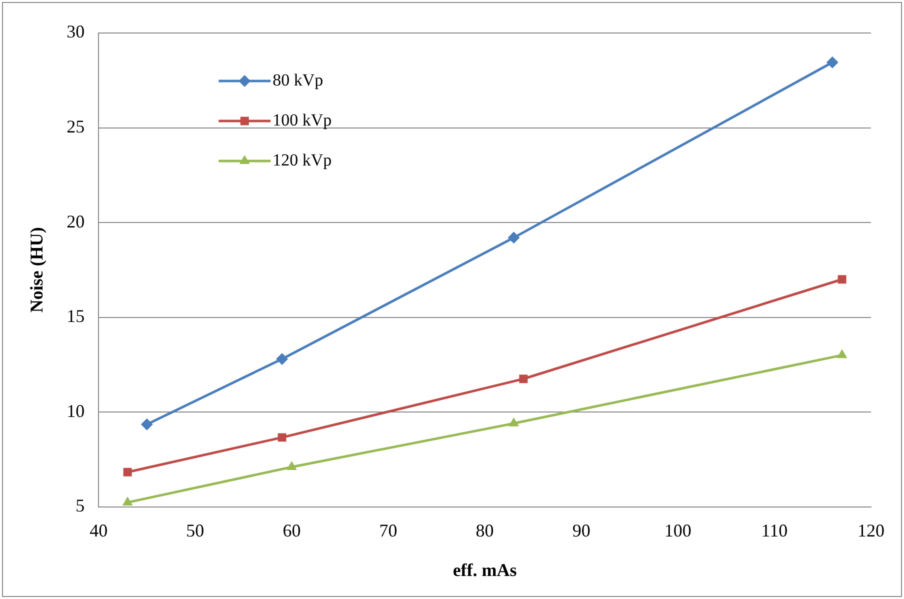 The width and height of the screenshot is (904, 599). I want to click on y-tick-label: 30, so click(75, 32).